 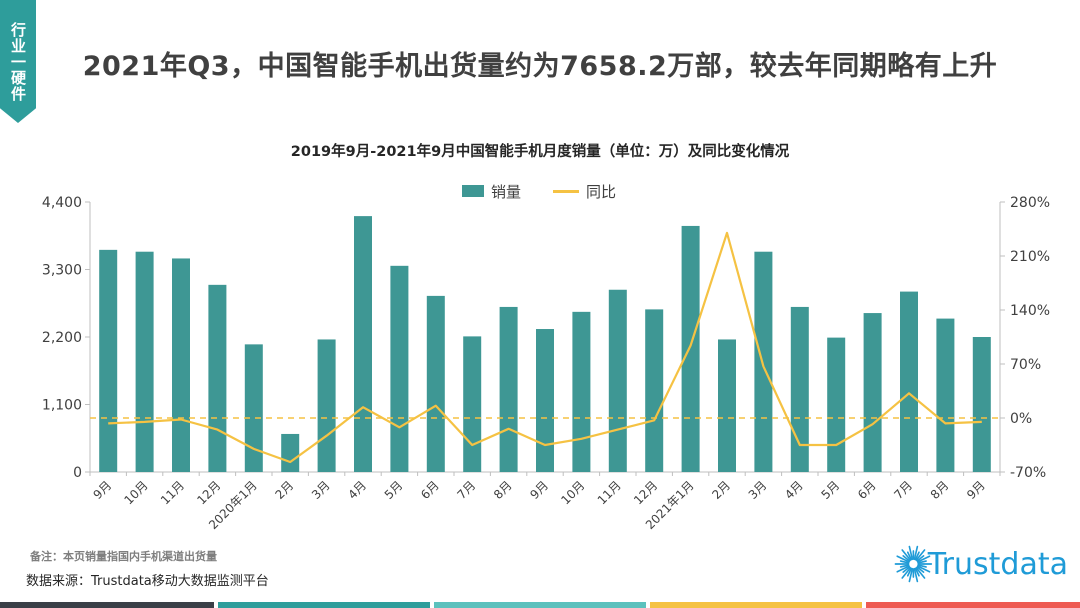 What do you see at coordinates (566, 191) in the screenshot?
I see `legend-swatch-line` at bounding box center [566, 191].